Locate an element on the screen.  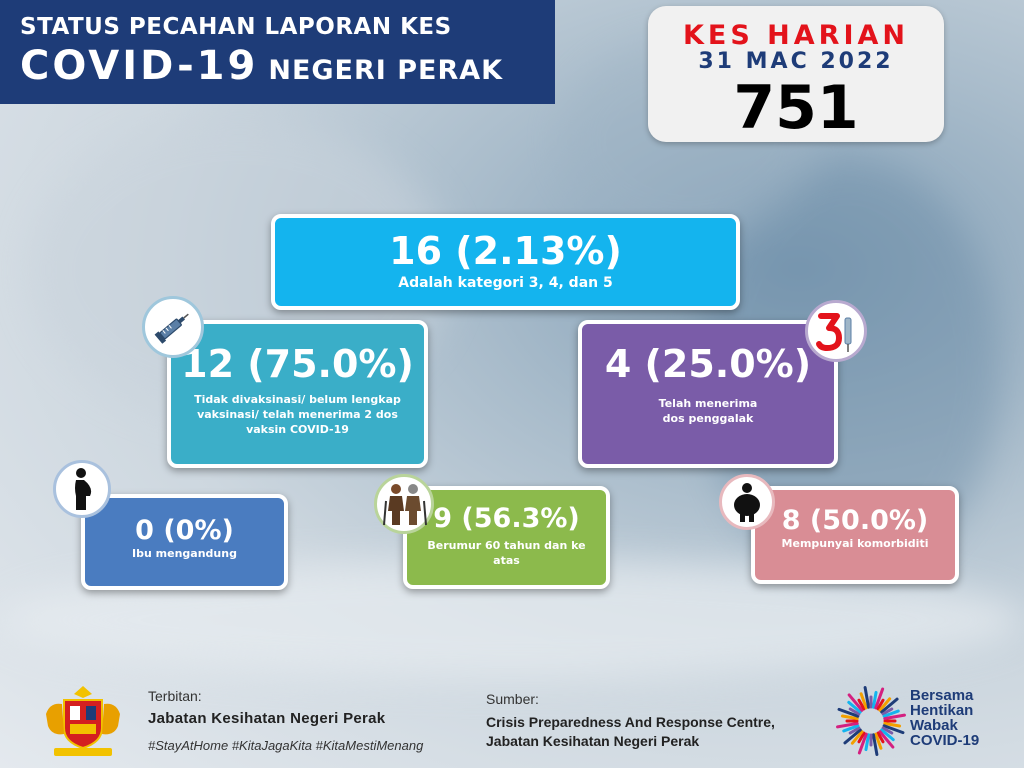
elderly-desc: Berumur 60 tahun dan ke atas is located at coordinates (506, 553).